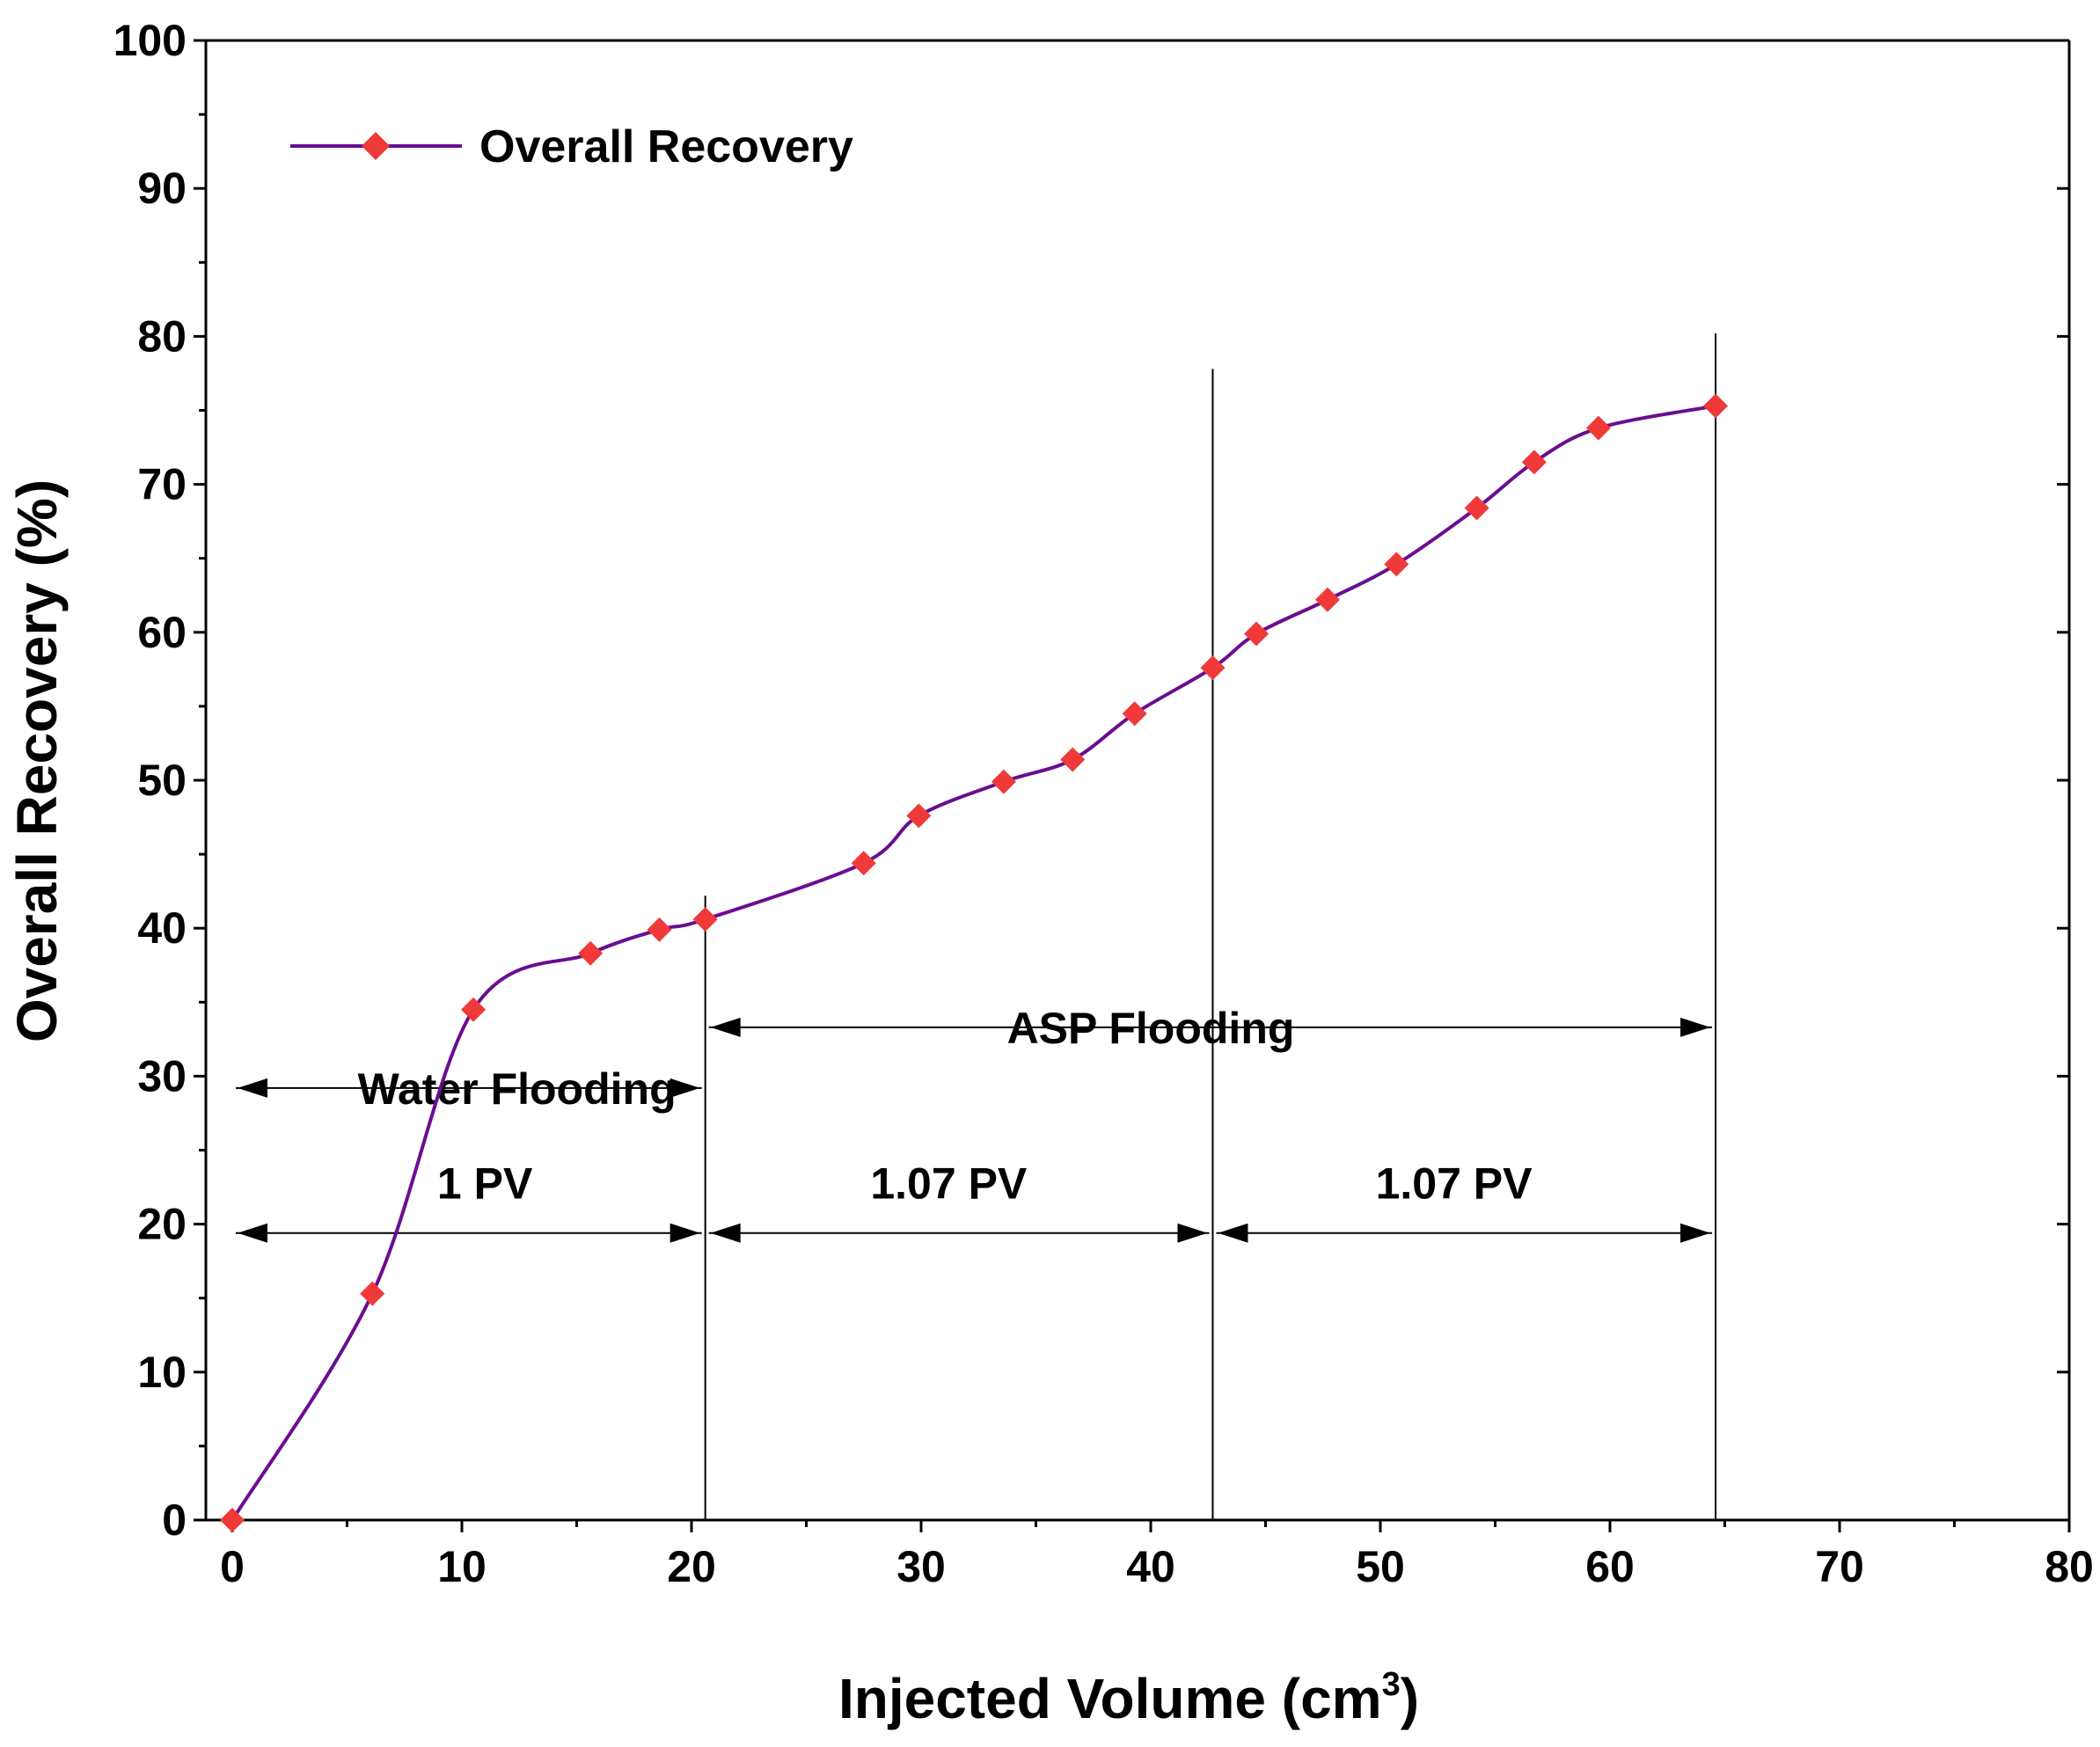 The height and width of the screenshot is (1747, 2100). I want to click on x-tick-label: 10, so click(462, 1566).